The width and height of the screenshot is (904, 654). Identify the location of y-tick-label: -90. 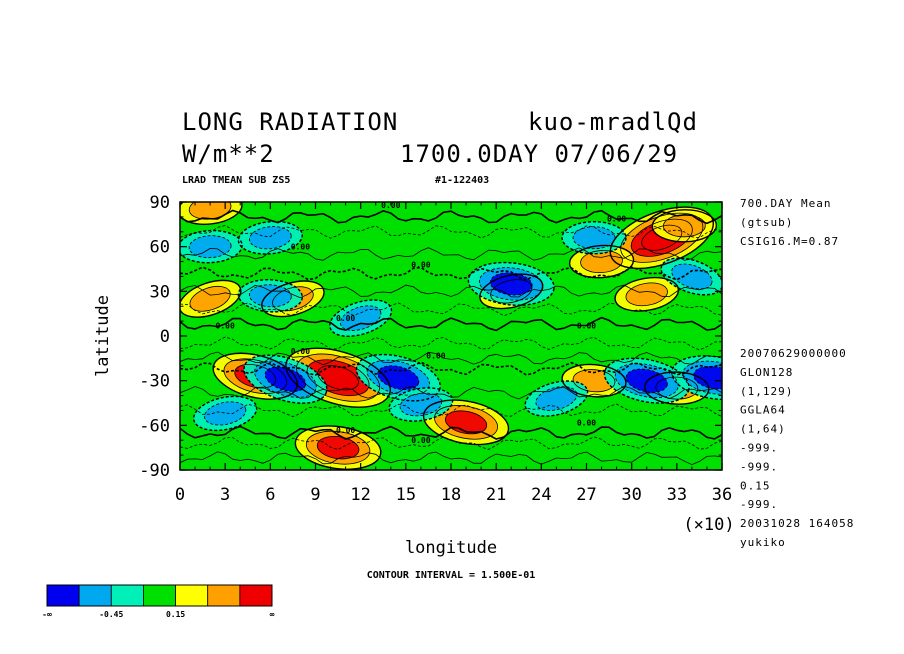
(154, 471).